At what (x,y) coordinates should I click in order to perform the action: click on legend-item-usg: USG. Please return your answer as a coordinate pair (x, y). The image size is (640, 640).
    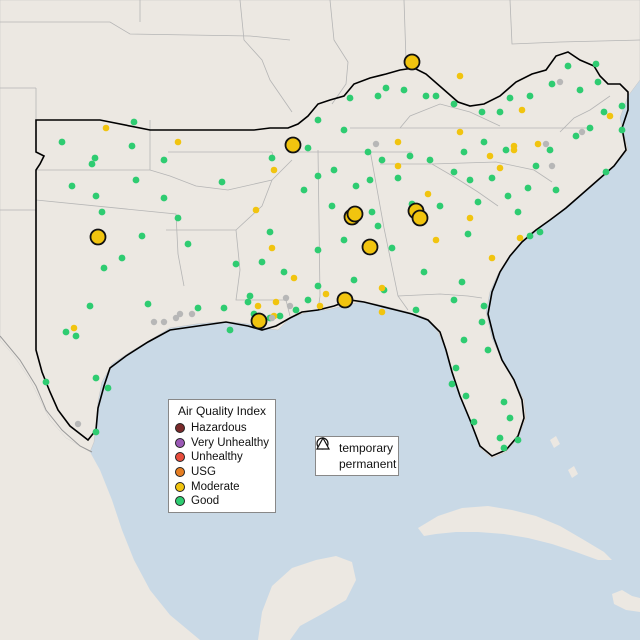
    Looking at the image, I should click on (222, 472).